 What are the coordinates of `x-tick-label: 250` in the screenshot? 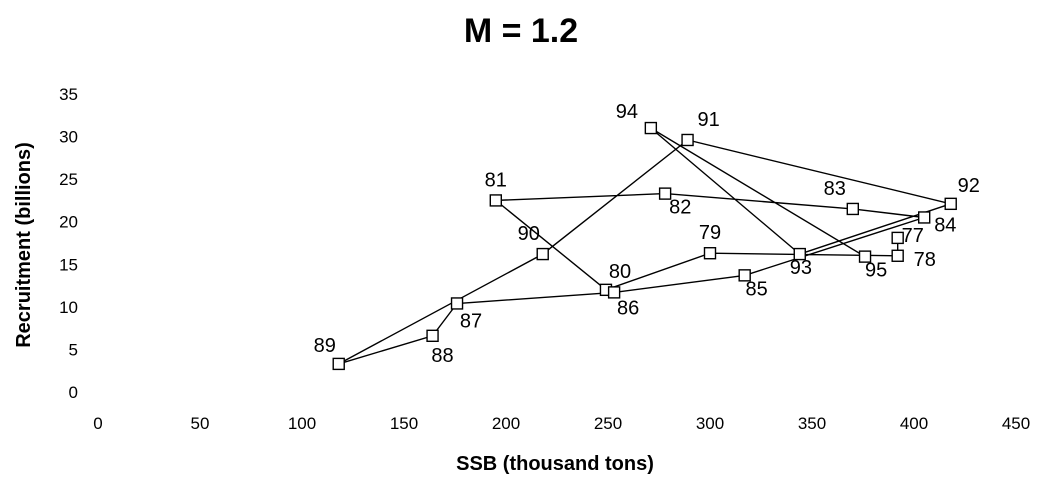 It's located at (608, 423).